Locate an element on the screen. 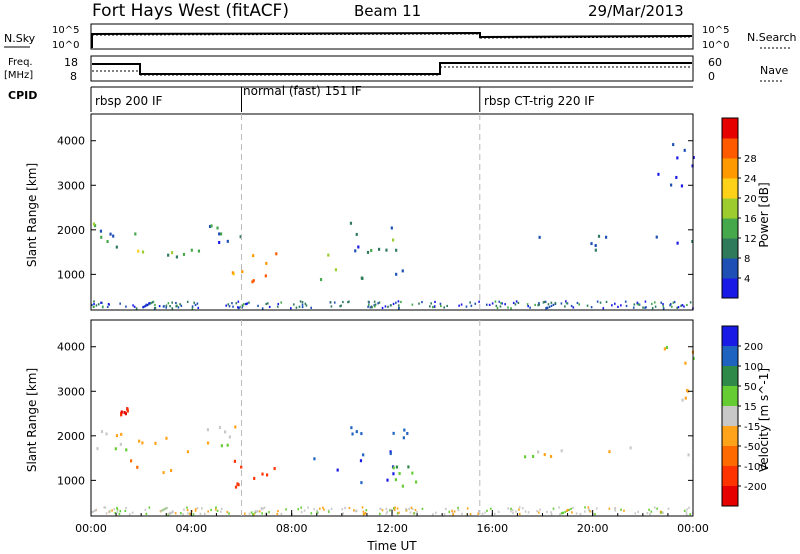 This screenshot has height=554, width=800. colorbar-tick-label: 28 is located at coordinates (750, 159).